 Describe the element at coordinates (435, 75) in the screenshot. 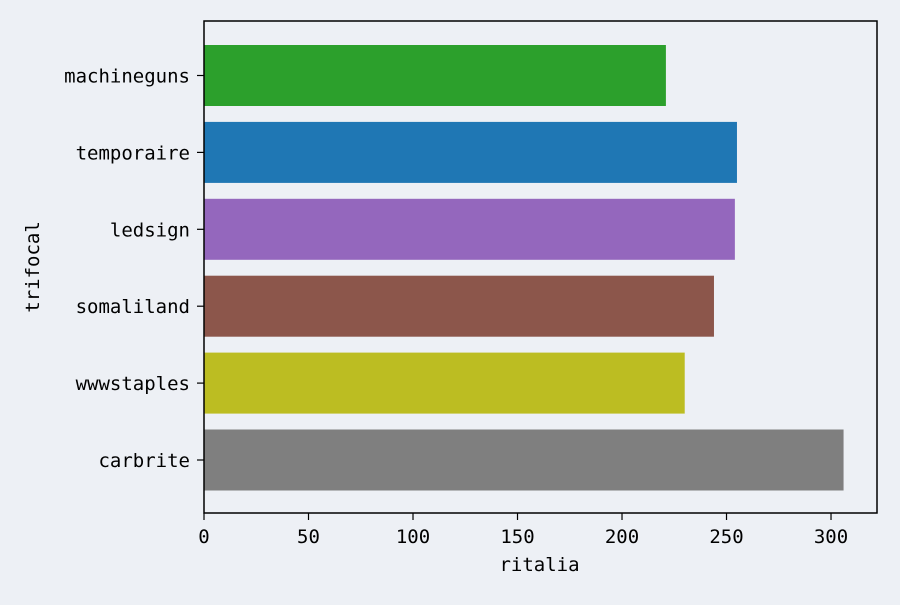

I see `bar-machineguns` at that location.